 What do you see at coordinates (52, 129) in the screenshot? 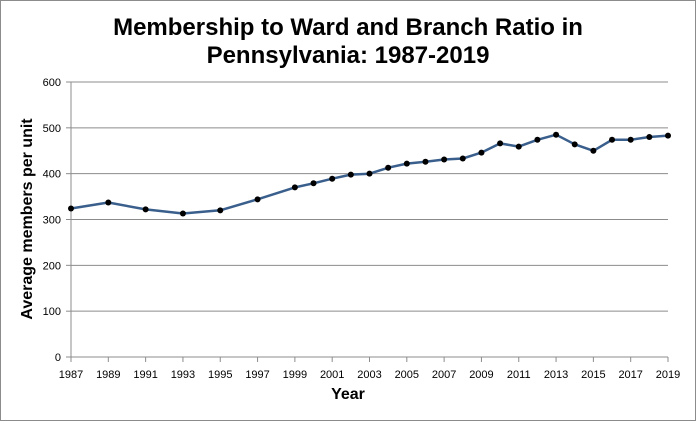
I see `y-tick-label: 500` at bounding box center [52, 129].